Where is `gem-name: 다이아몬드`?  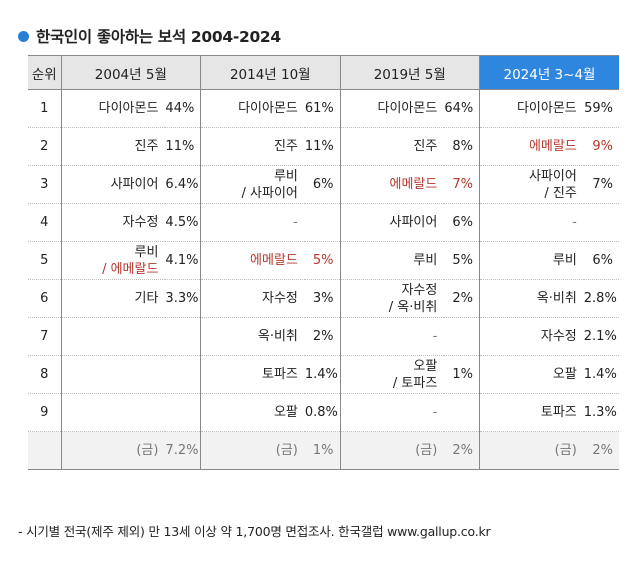 gem-name: 다이아몬드 is located at coordinates (268, 108).